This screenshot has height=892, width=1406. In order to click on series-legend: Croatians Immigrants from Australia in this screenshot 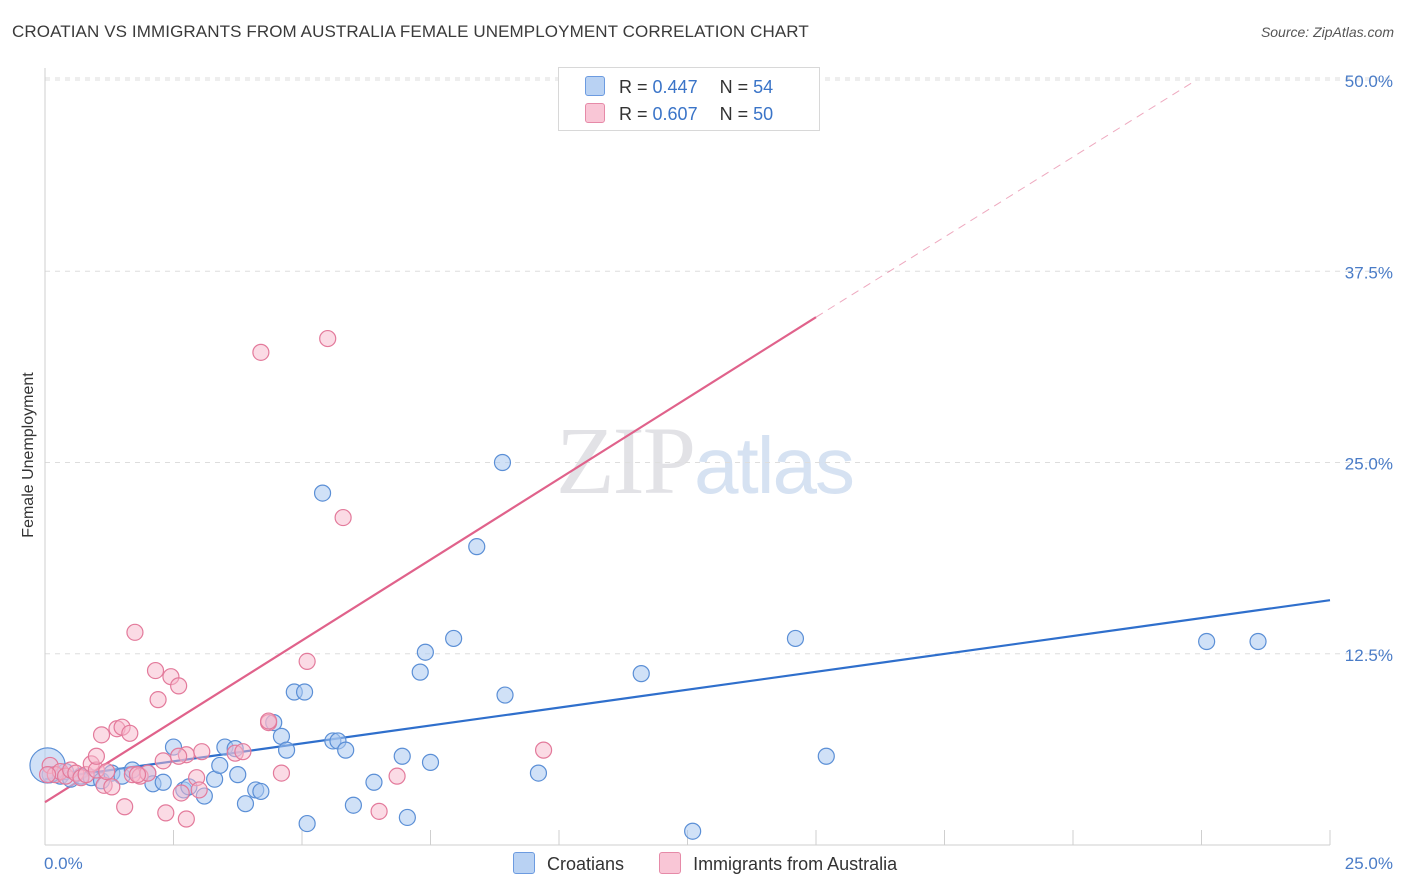, I will do `click(720, 863)`.